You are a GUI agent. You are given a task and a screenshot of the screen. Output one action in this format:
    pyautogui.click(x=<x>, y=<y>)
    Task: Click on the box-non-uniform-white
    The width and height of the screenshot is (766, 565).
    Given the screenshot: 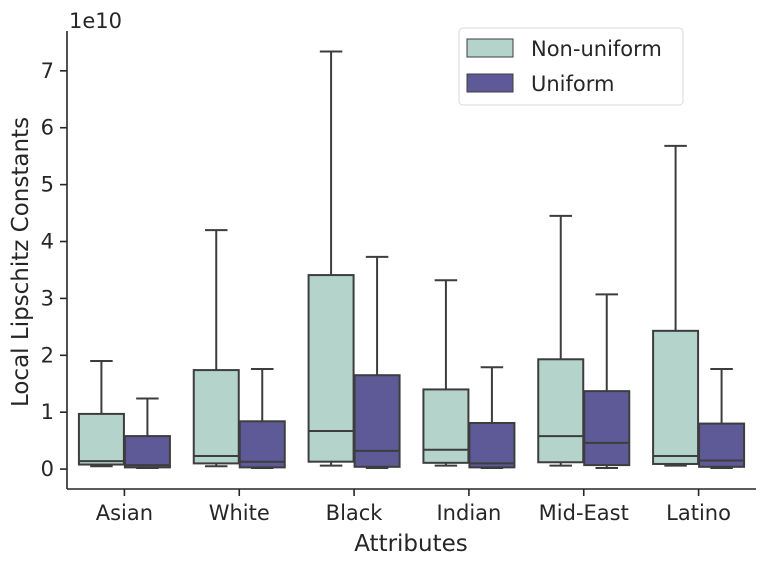 What is the action you would take?
    pyautogui.click(x=216, y=348)
    